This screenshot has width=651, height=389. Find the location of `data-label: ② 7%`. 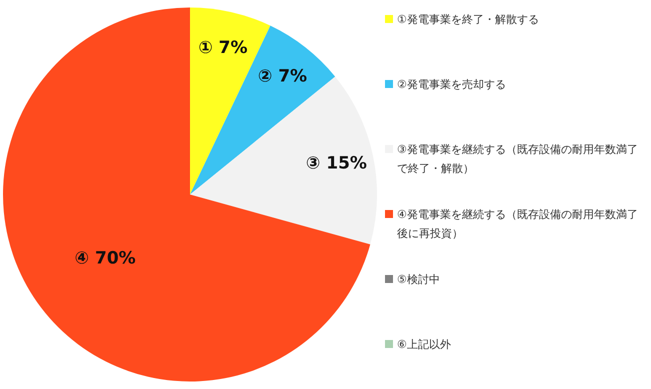

data-label: ② 7% is located at coordinates (283, 76).